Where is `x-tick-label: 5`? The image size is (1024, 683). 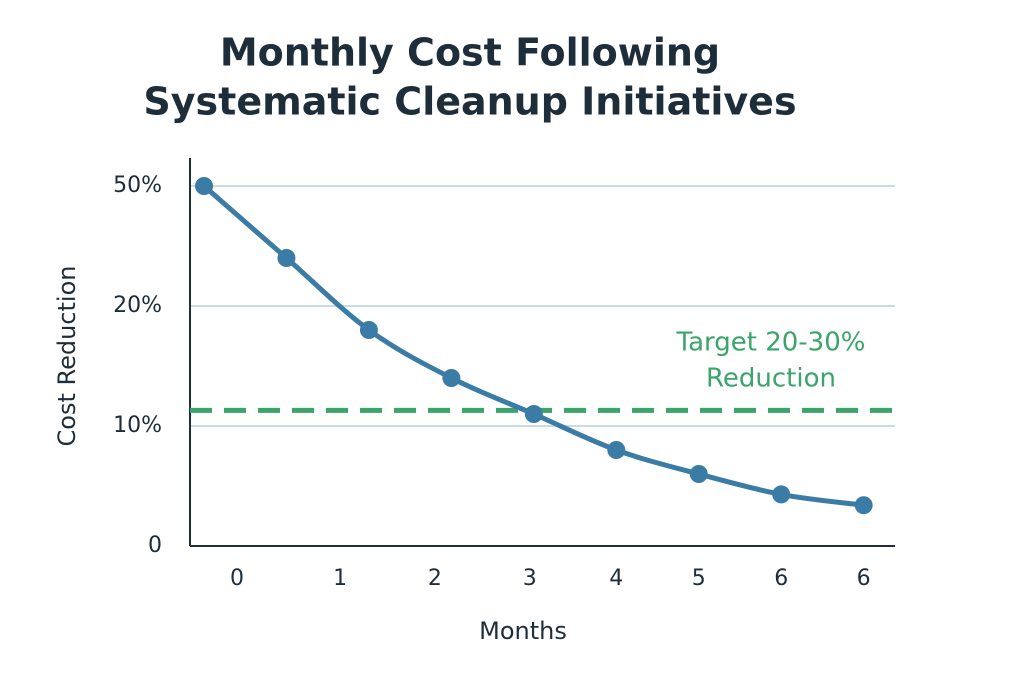 x-tick-label: 5 is located at coordinates (699, 578).